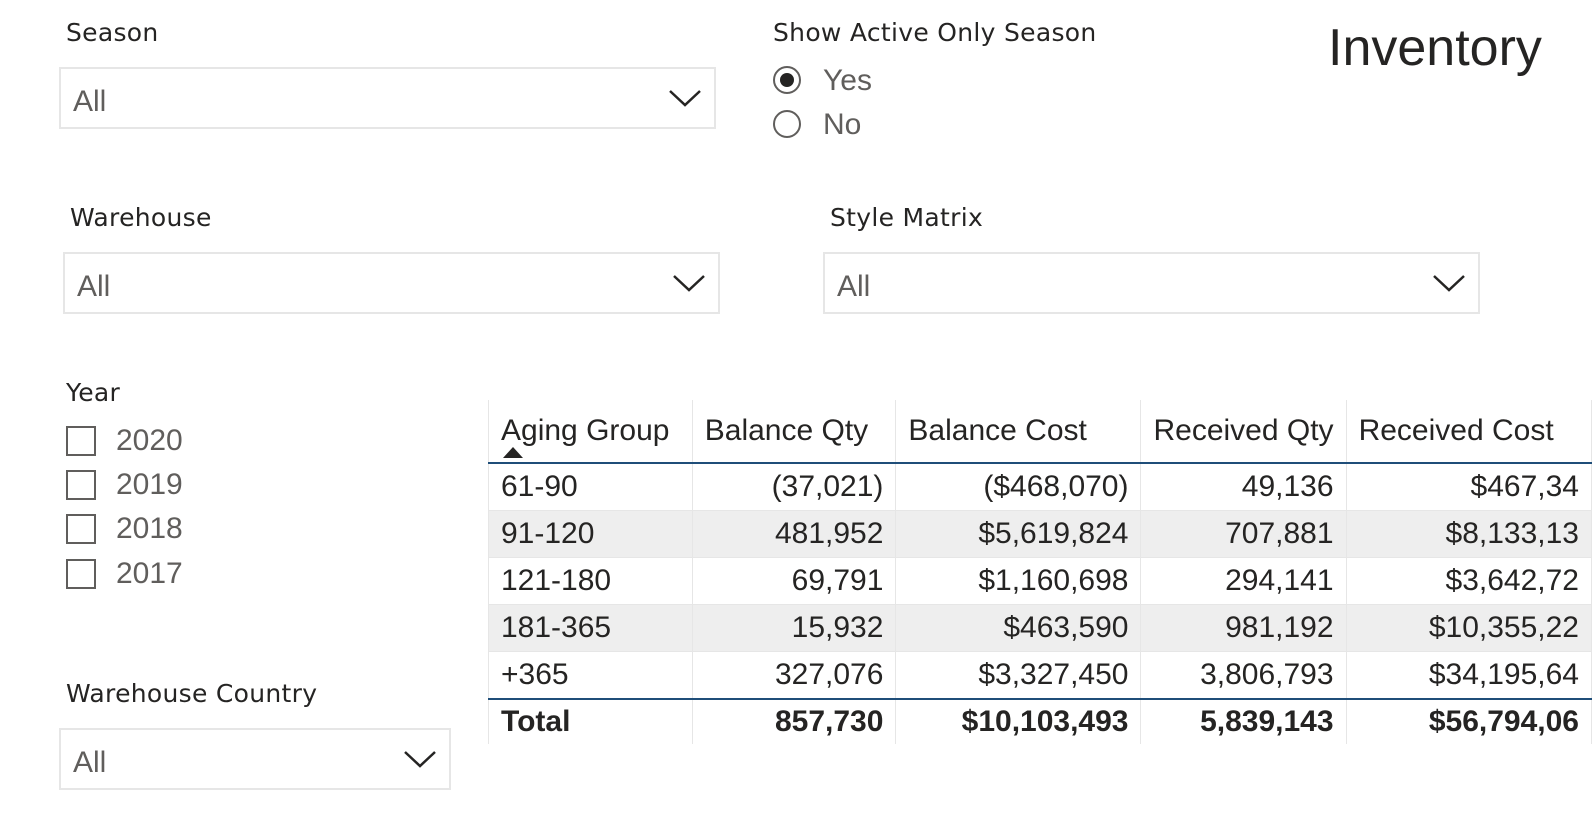 The width and height of the screenshot is (1592, 836). What do you see at coordinates (585, 430) in the screenshot?
I see `column-header-label: Aging Group` at bounding box center [585, 430].